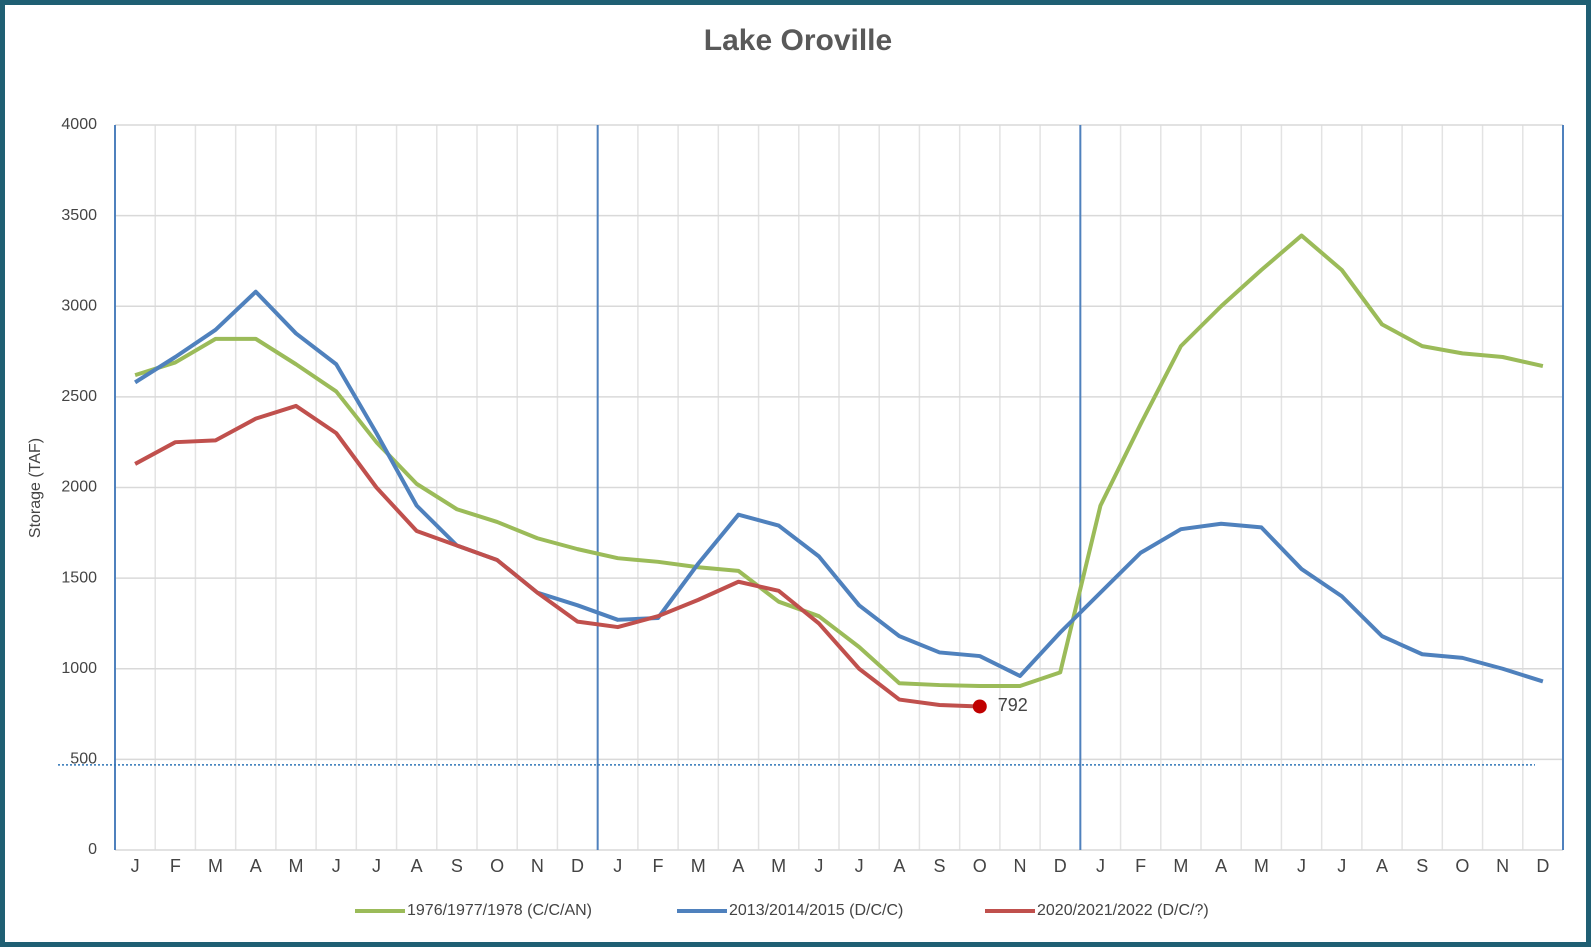 This screenshot has width=1591, height=947. Describe the element at coordinates (1013, 705) in the screenshot. I see `data-label: 792` at that location.